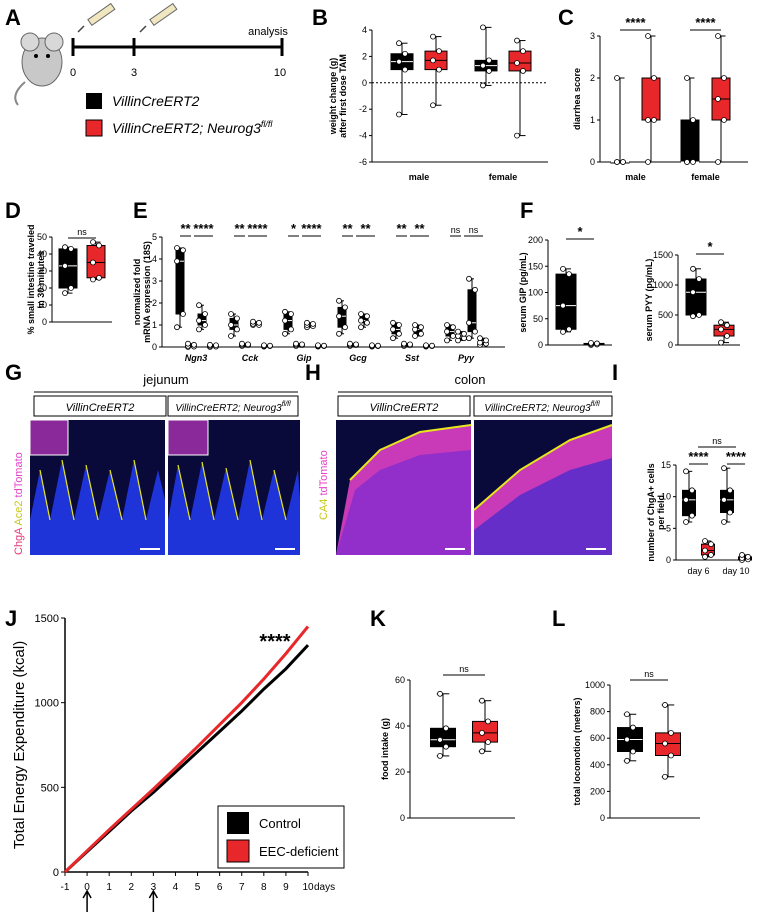  I want to click on micrograph-colon-eec, so click(543, 487).